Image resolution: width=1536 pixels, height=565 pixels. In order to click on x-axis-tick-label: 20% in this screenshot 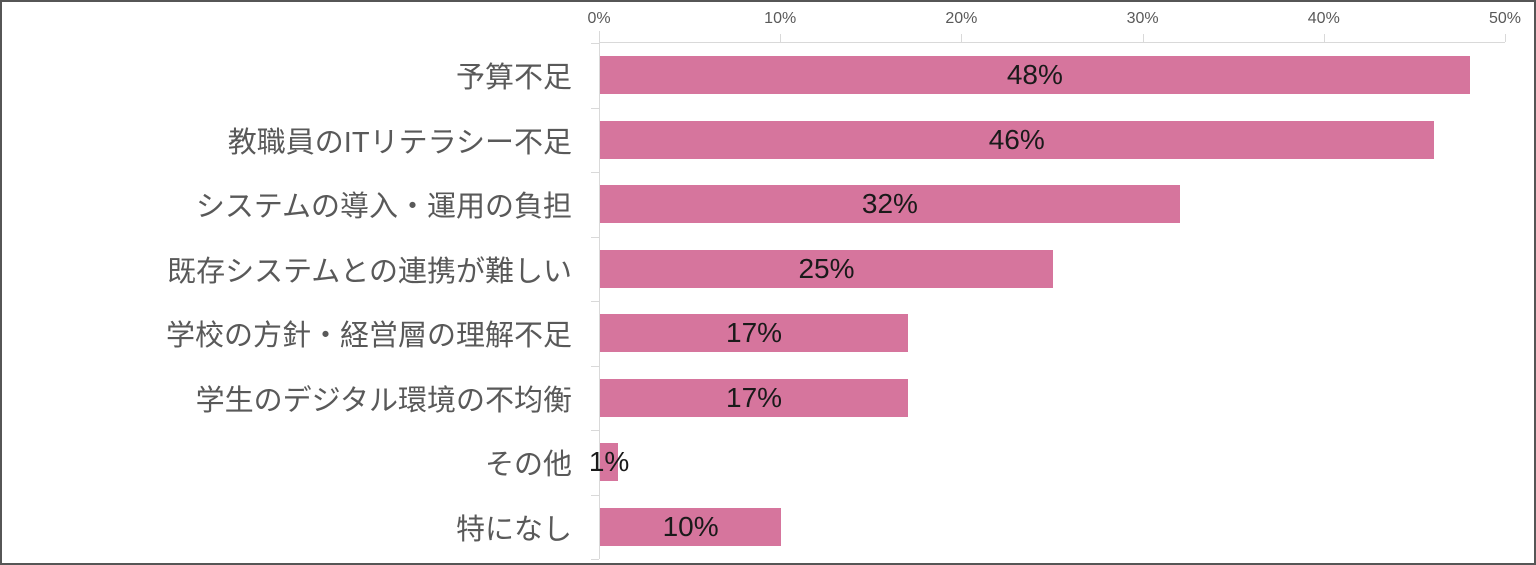, I will do `click(961, 18)`.